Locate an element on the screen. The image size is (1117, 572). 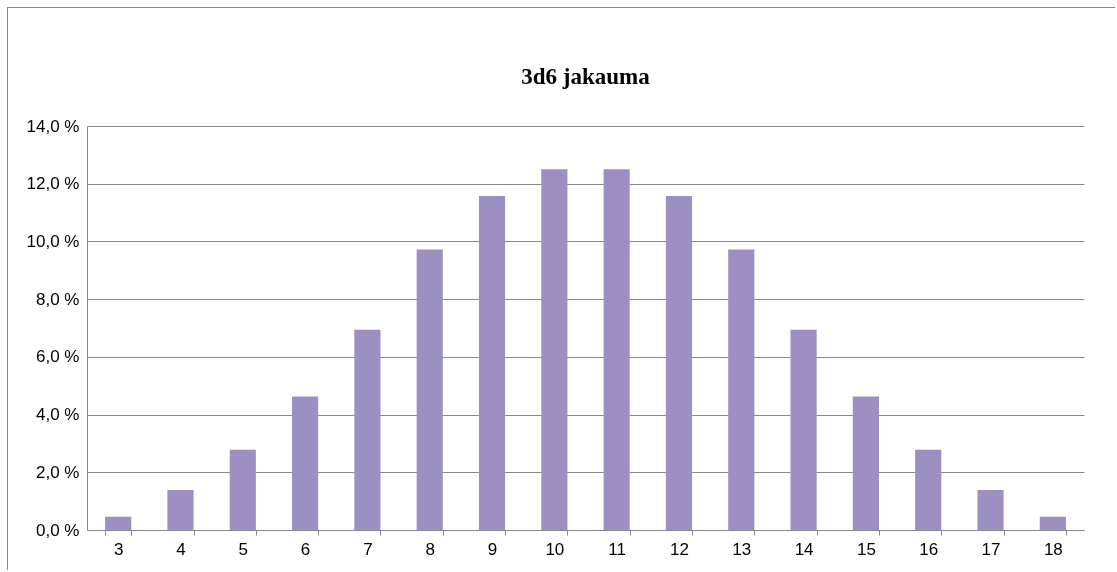
x-tick-label: 10 is located at coordinates (555, 549).